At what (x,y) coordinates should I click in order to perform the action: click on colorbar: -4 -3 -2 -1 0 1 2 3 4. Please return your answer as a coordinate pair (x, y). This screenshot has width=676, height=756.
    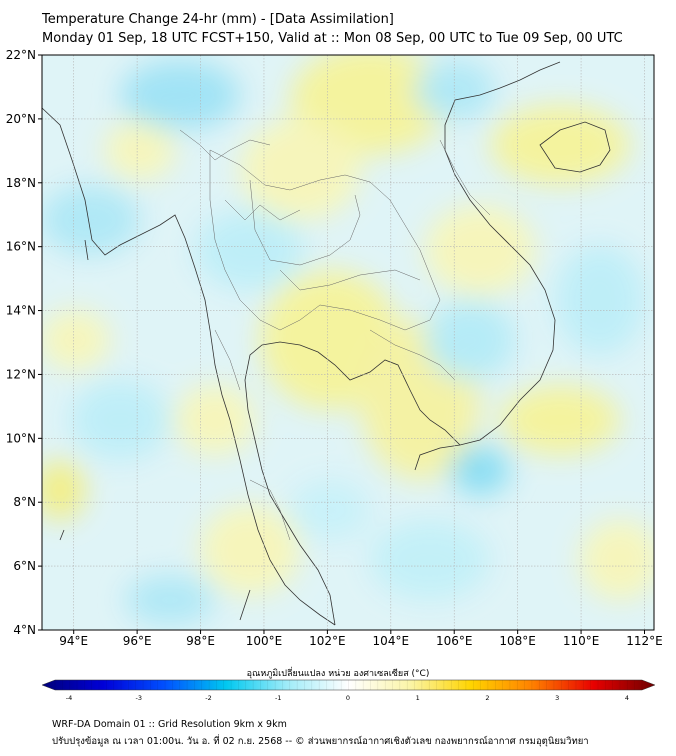
    Looking at the image, I should click on (348, 690).